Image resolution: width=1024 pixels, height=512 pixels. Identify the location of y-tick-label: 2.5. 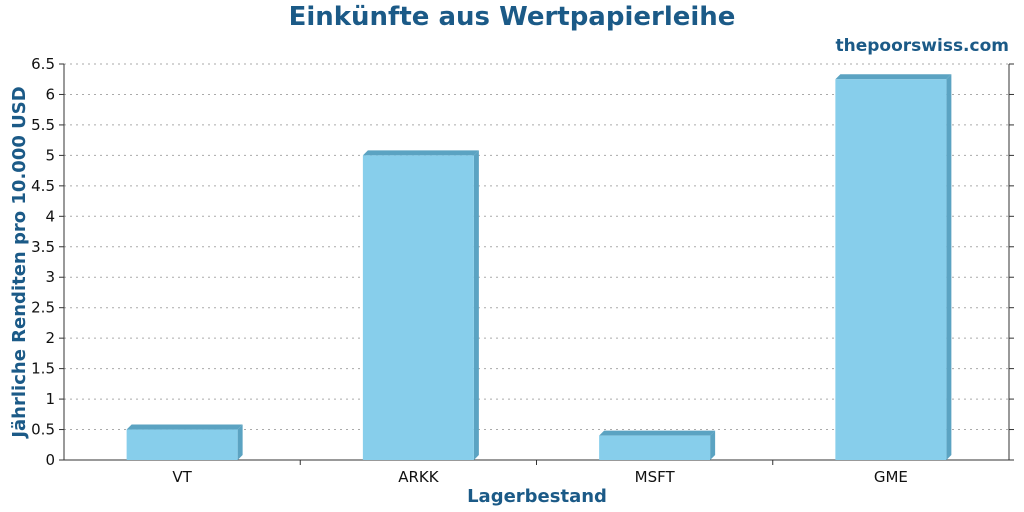
(43, 308).